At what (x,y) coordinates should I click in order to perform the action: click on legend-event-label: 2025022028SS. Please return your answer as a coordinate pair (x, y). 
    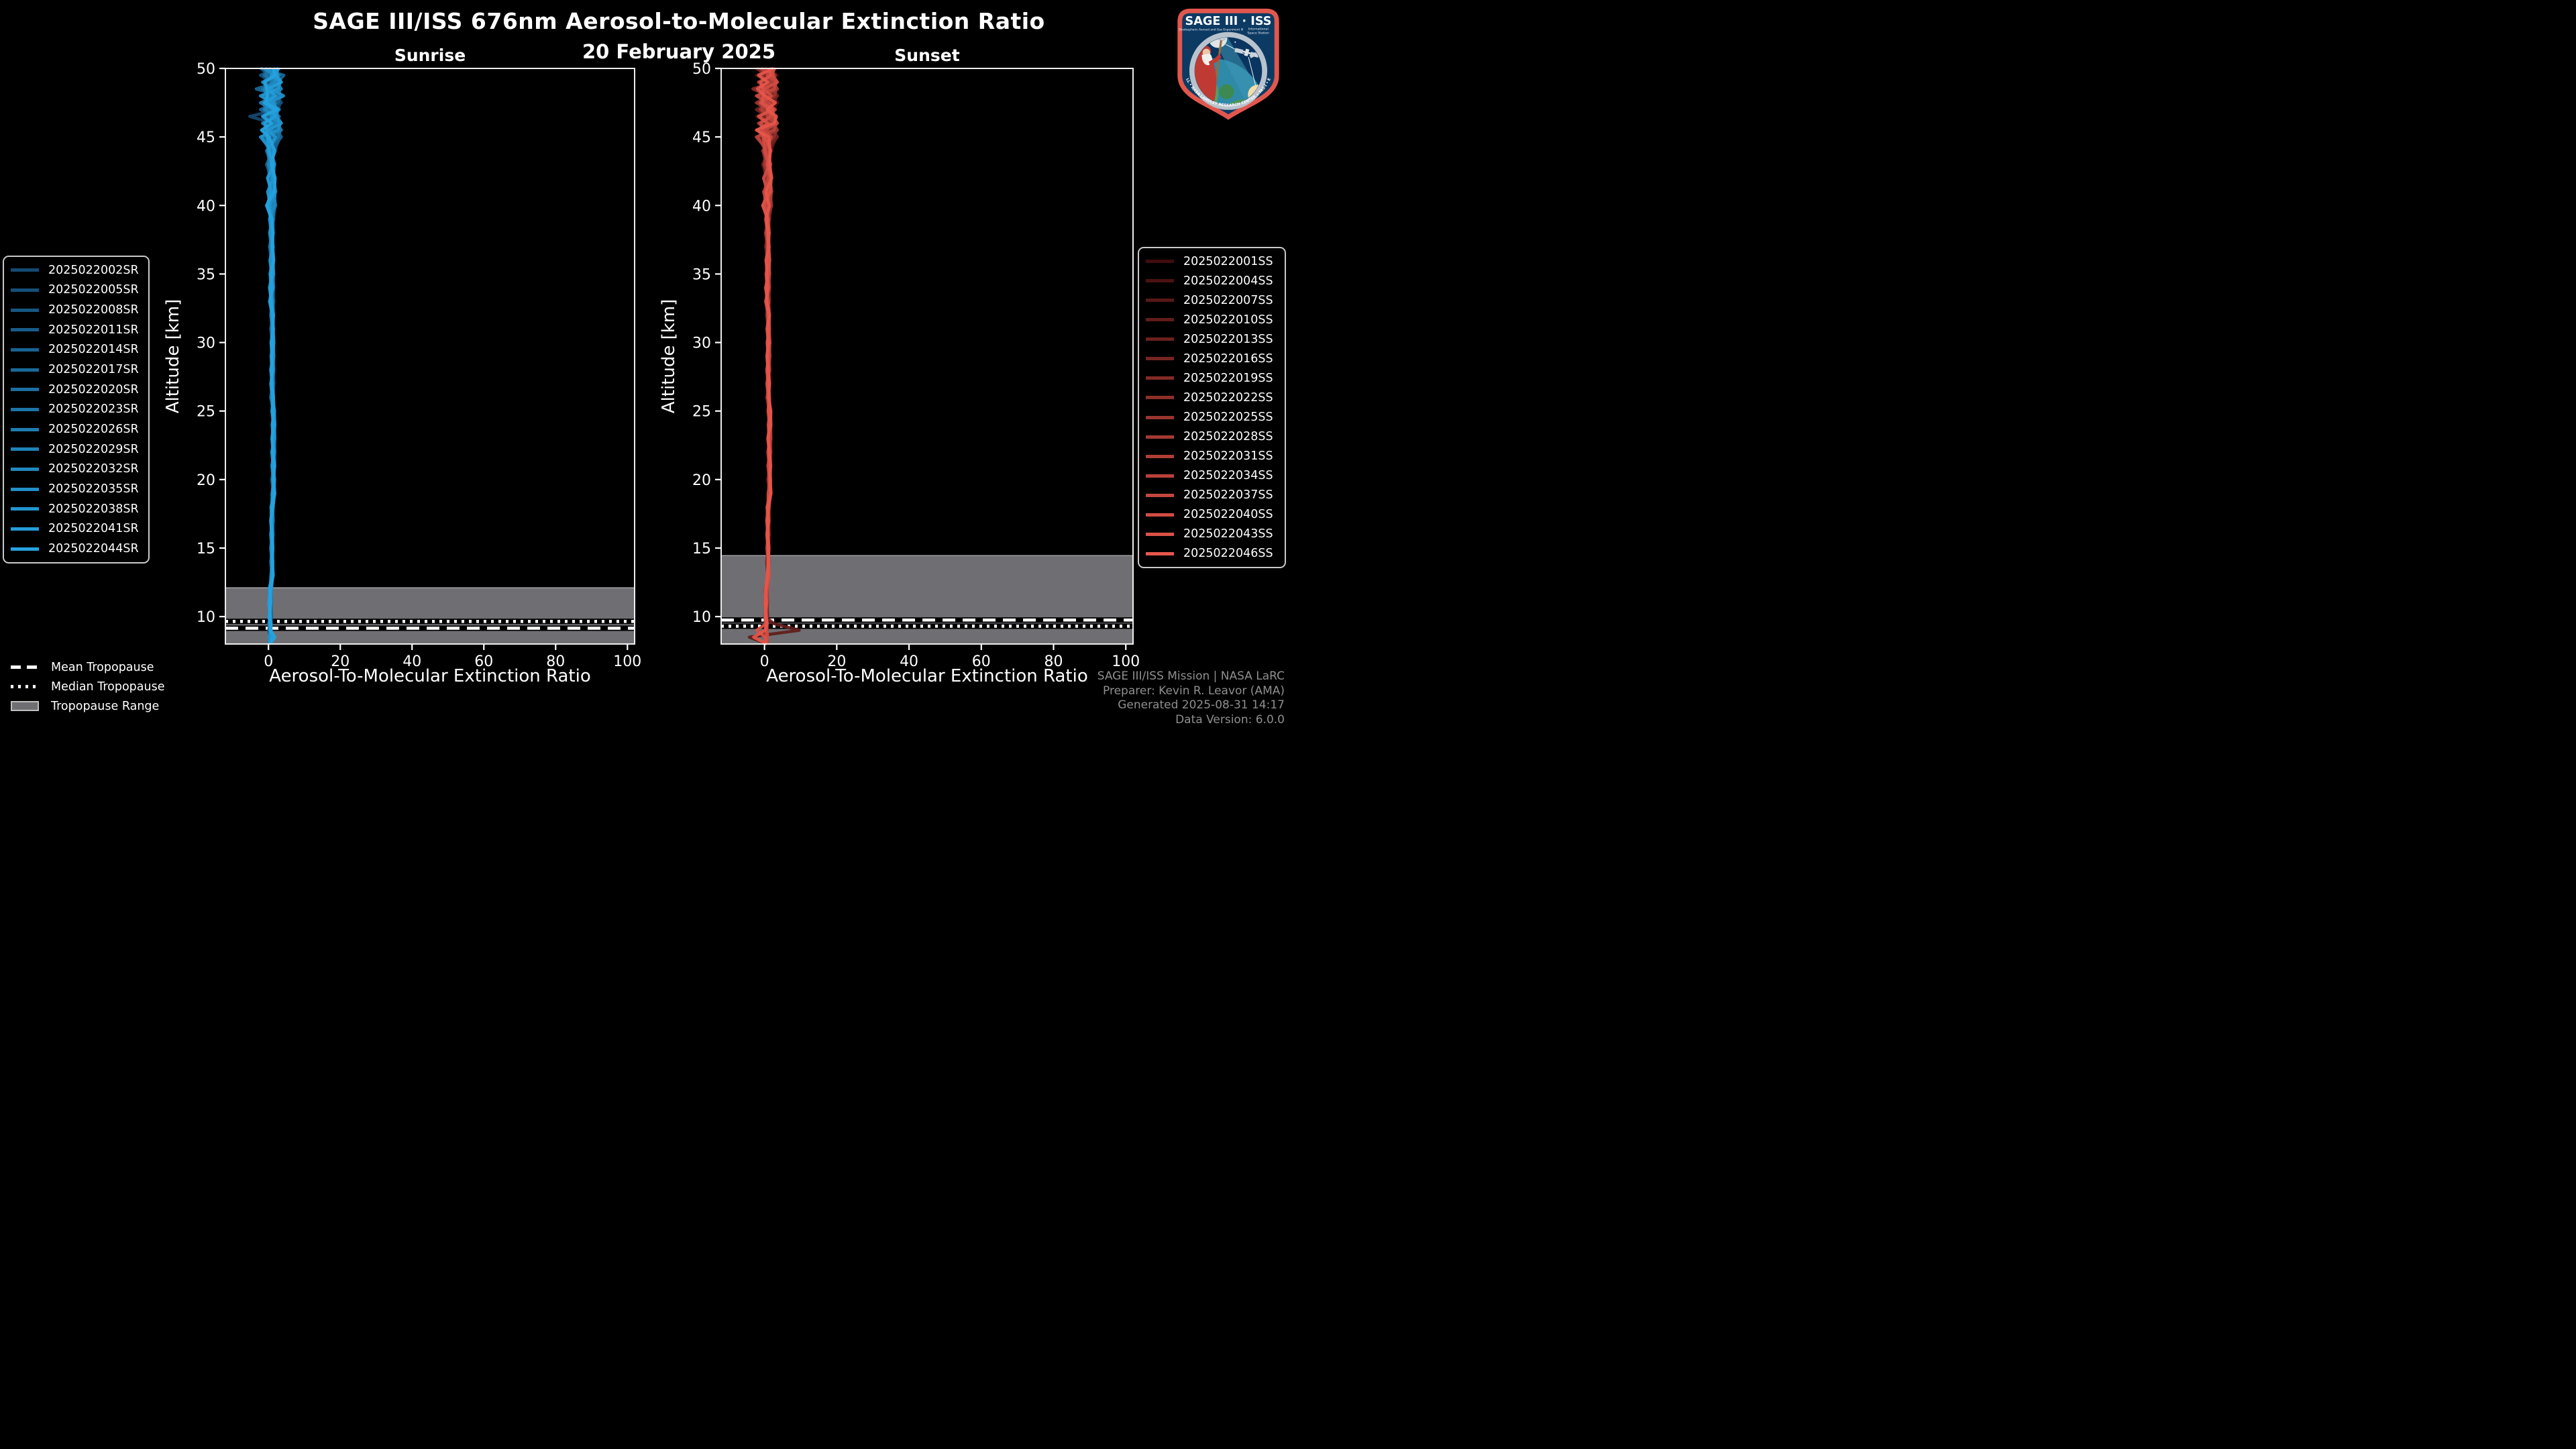
    Looking at the image, I should click on (1228, 437).